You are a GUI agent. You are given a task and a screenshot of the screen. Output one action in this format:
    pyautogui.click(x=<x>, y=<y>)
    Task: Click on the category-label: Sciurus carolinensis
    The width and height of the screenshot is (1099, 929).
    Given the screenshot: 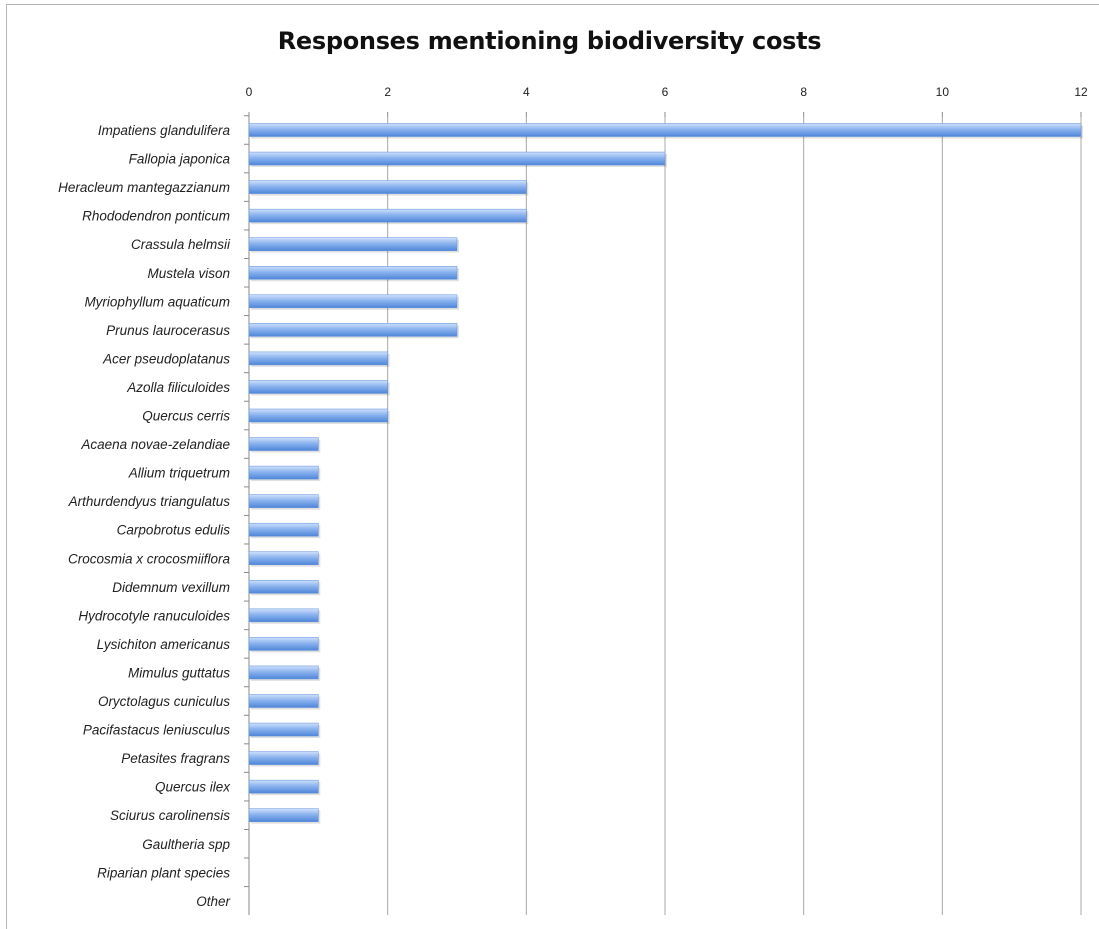 What is the action you would take?
    pyautogui.click(x=170, y=815)
    